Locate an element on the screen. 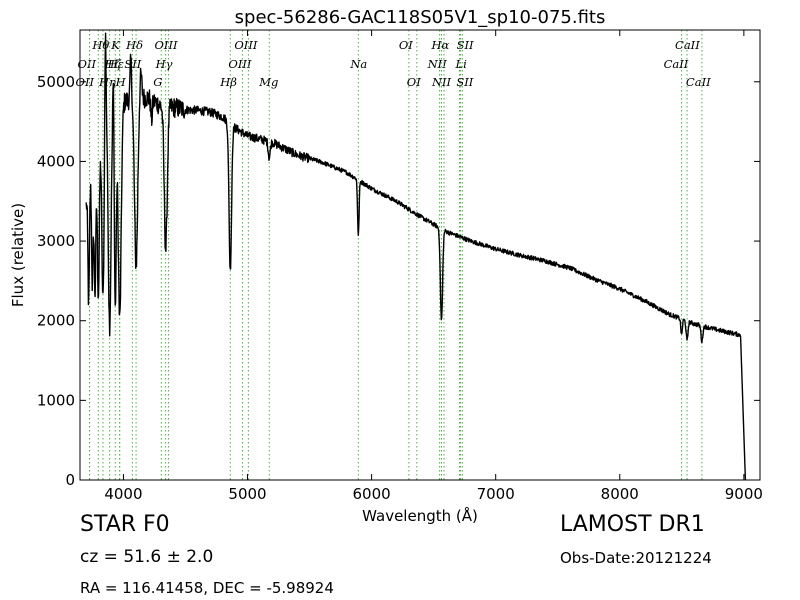 The width and height of the screenshot is (800, 600). x-tick-label: 8000 is located at coordinates (620, 494).